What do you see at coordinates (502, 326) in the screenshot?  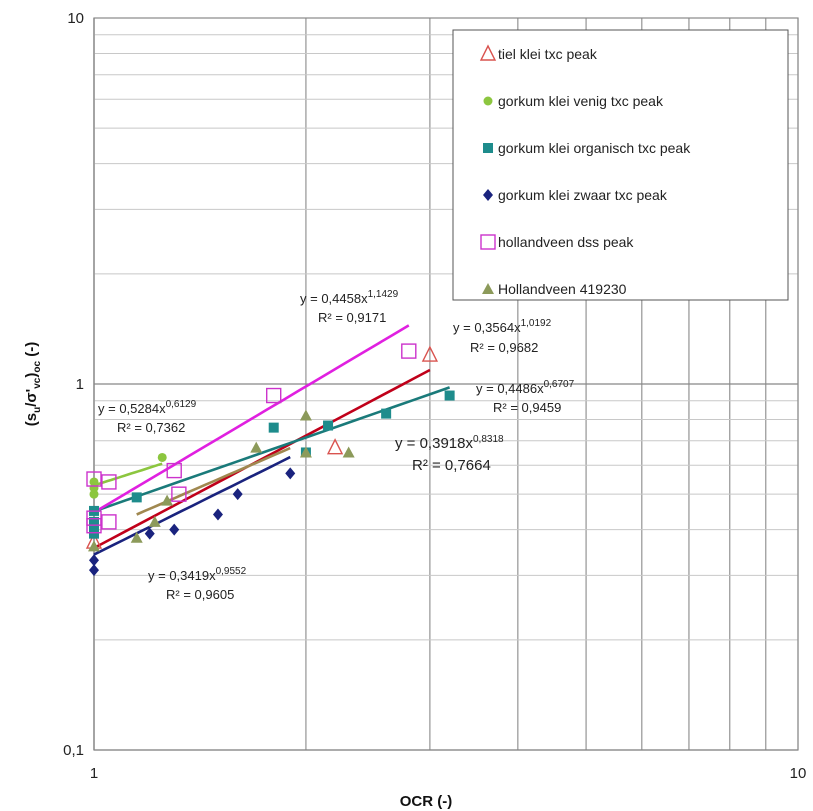 I see `equation-text: y = 0,3564x1,0192` at bounding box center [502, 326].